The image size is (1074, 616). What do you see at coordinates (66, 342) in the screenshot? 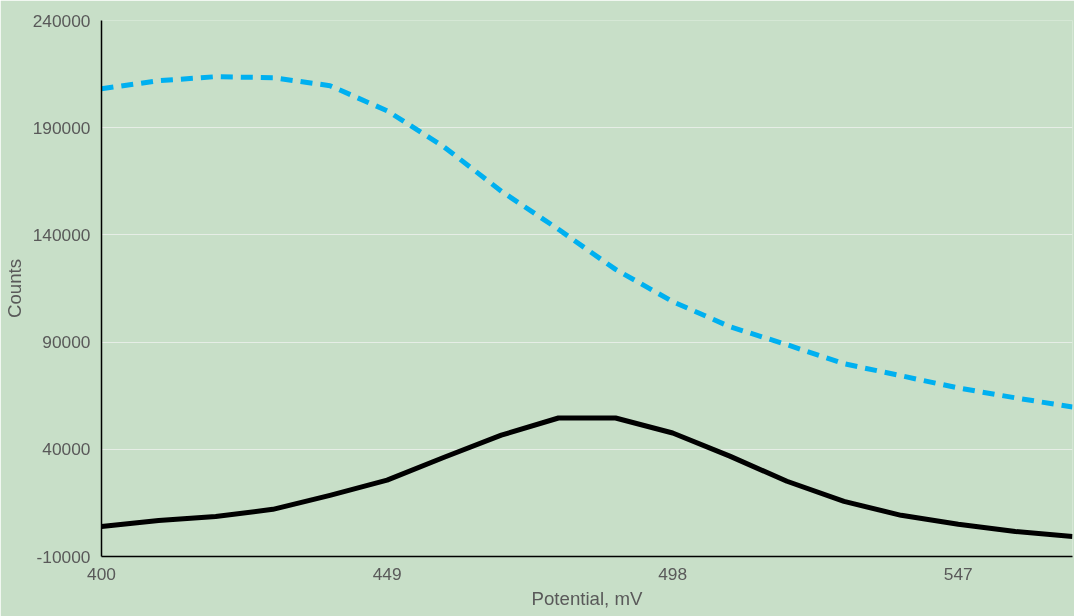
I see `y-tick-label: 90000` at bounding box center [66, 342].